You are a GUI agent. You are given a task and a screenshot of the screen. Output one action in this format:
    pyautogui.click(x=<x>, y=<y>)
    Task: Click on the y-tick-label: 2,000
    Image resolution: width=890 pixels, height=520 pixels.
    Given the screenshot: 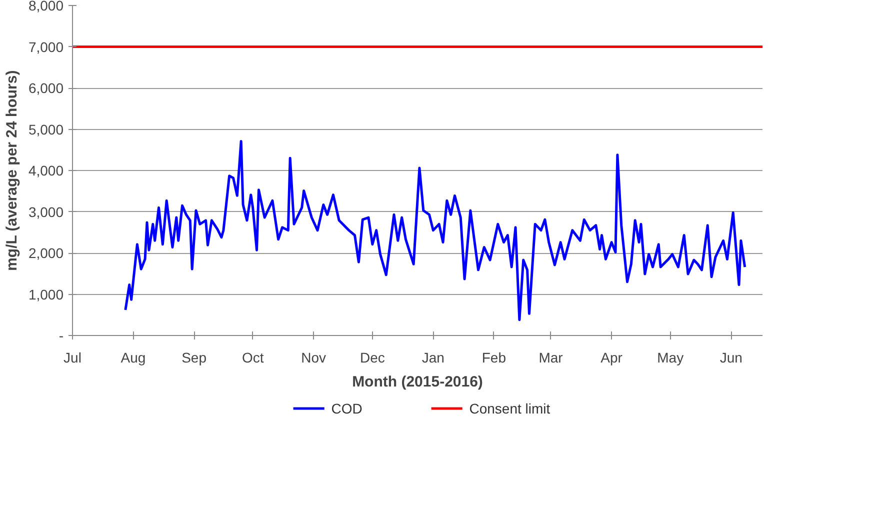 What is the action you would take?
    pyautogui.click(x=46, y=253)
    